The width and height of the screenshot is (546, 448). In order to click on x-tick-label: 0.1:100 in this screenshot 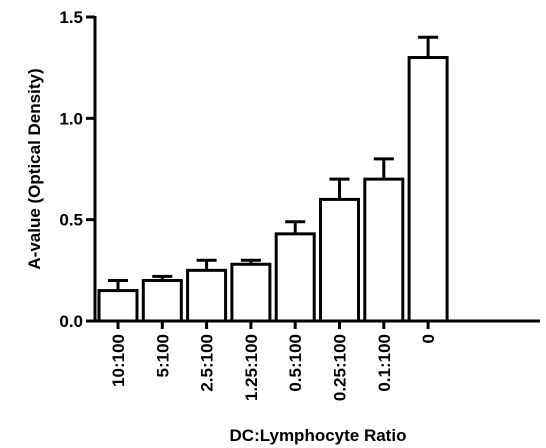, I will do `click(384, 363)`.